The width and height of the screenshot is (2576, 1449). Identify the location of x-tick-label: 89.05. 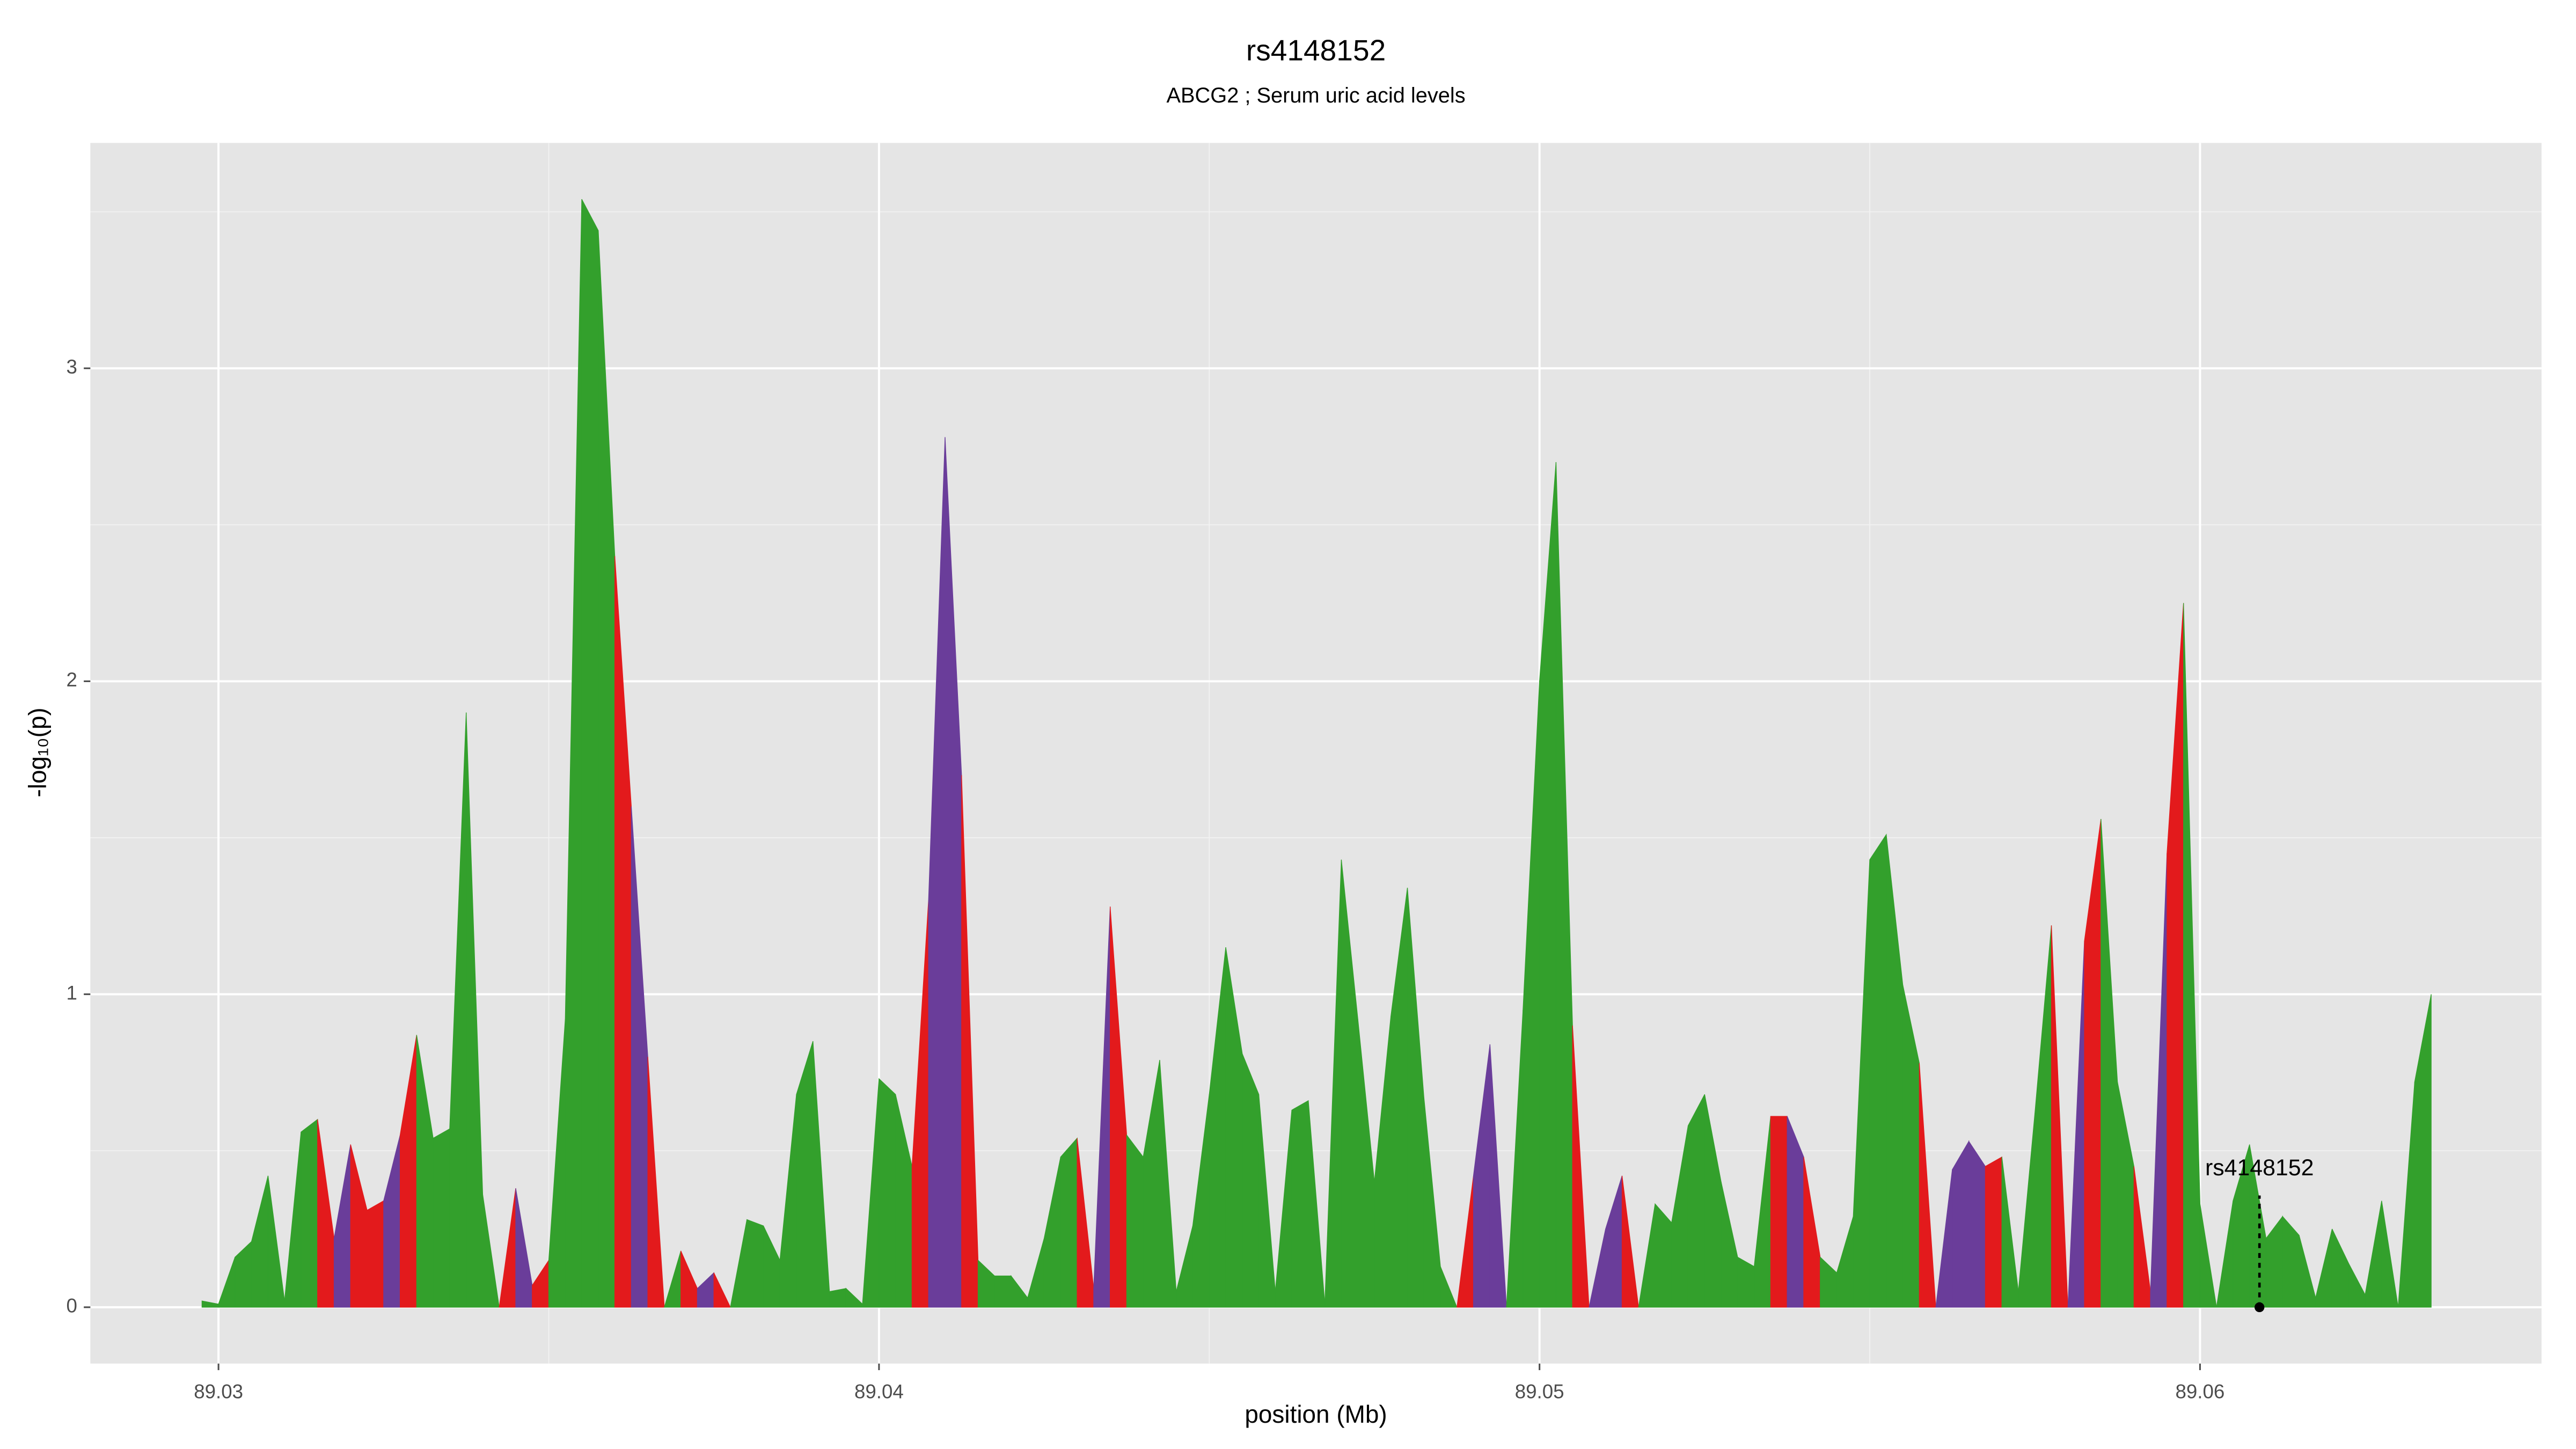
(1539, 1392).